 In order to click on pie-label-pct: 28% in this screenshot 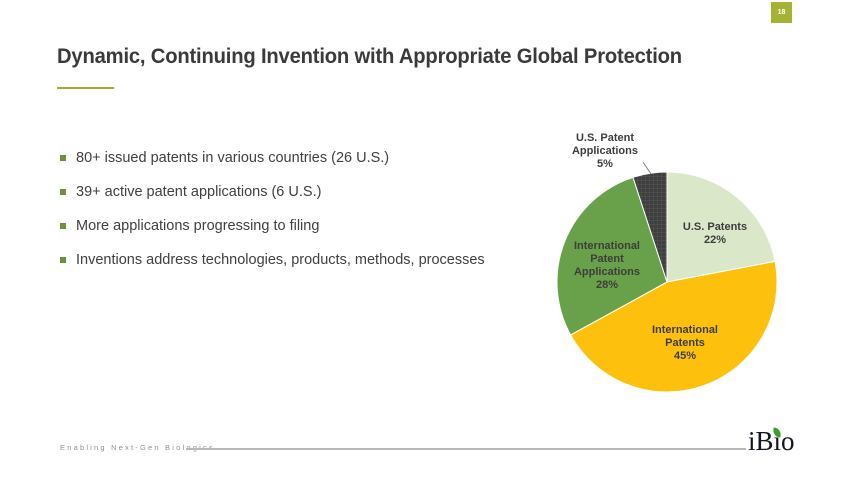, I will do `click(607, 284)`.